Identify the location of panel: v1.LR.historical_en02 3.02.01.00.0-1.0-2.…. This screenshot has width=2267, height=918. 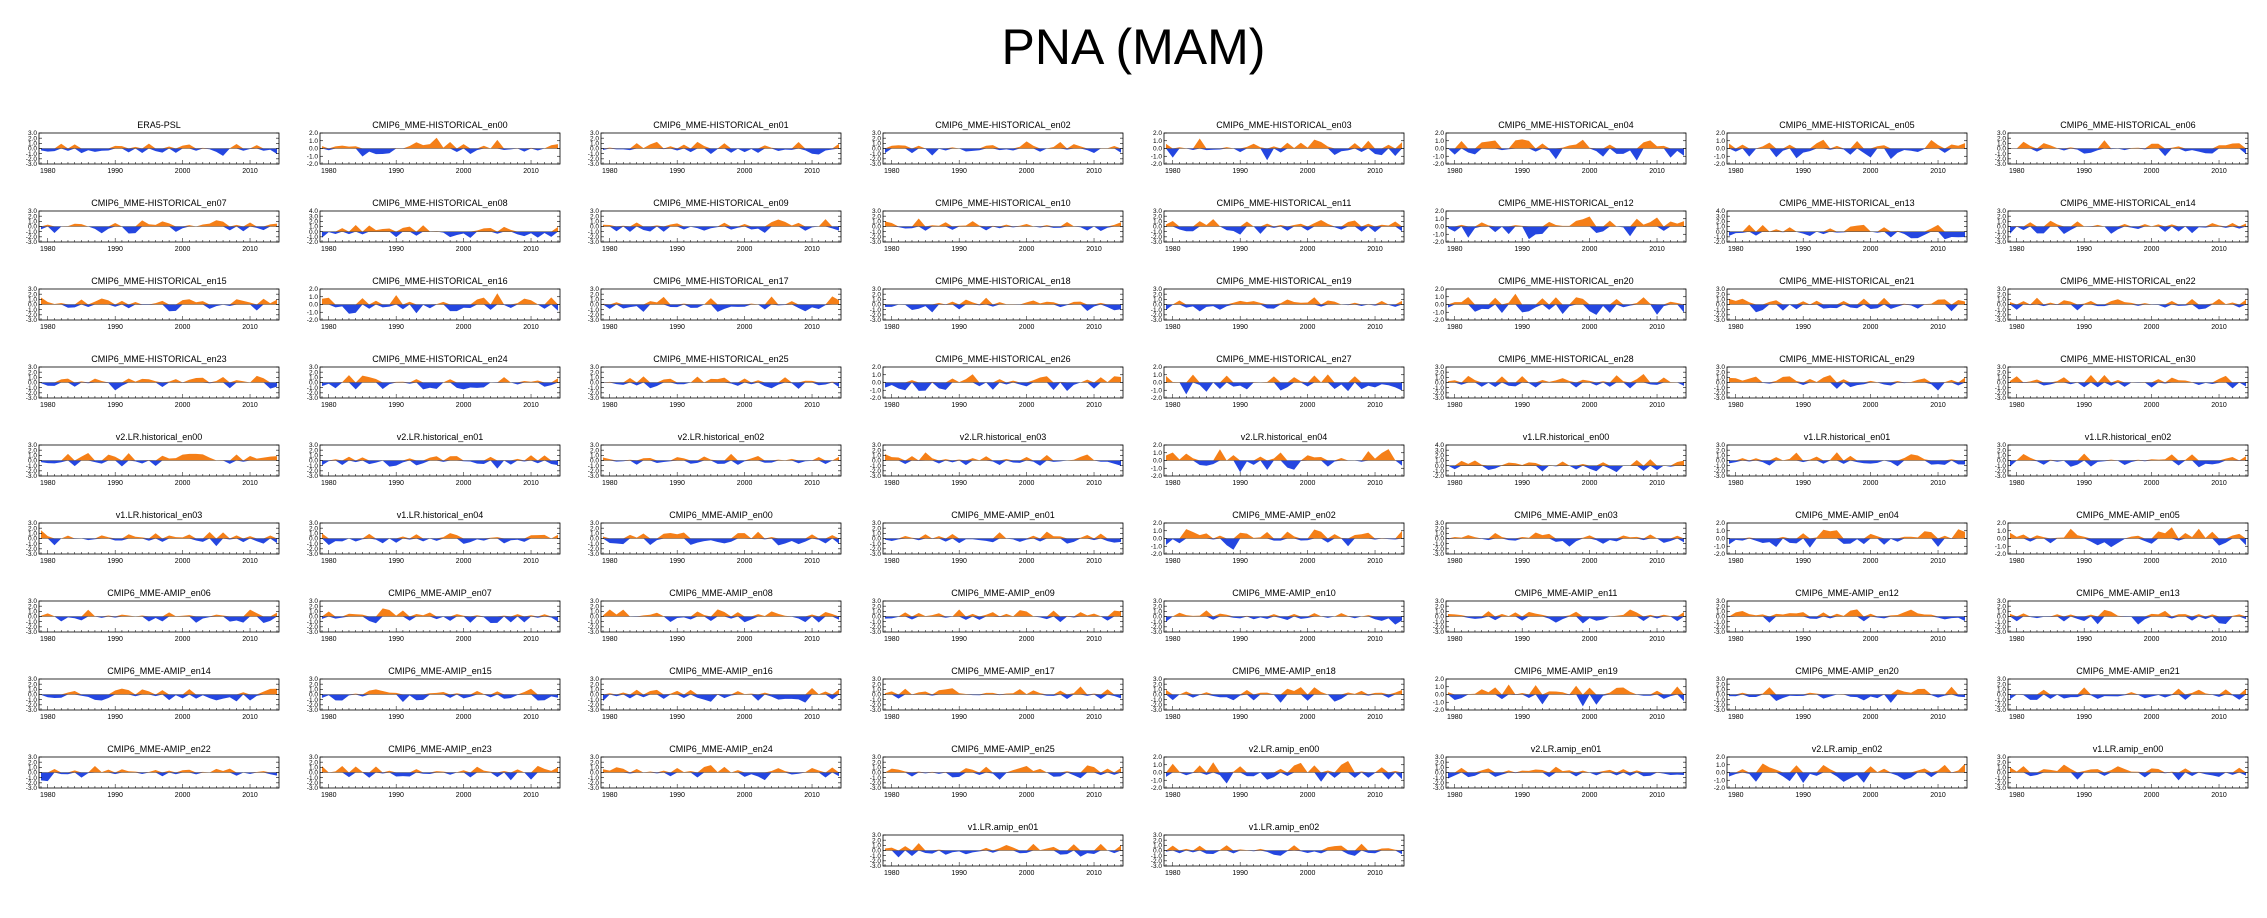
(2122, 459).